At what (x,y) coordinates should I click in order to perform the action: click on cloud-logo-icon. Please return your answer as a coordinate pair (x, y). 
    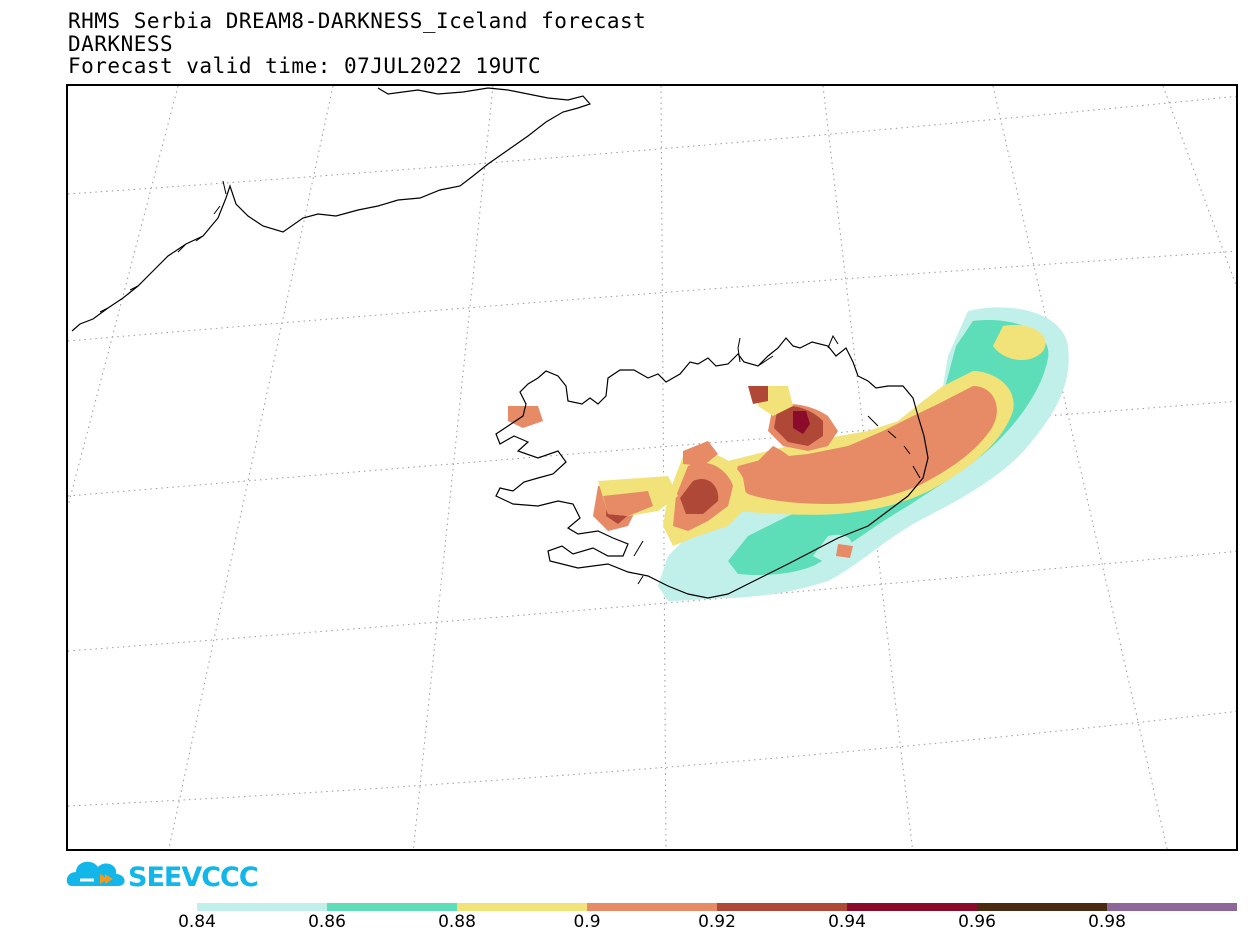
    Looking at the image, I should click on (95, 873).